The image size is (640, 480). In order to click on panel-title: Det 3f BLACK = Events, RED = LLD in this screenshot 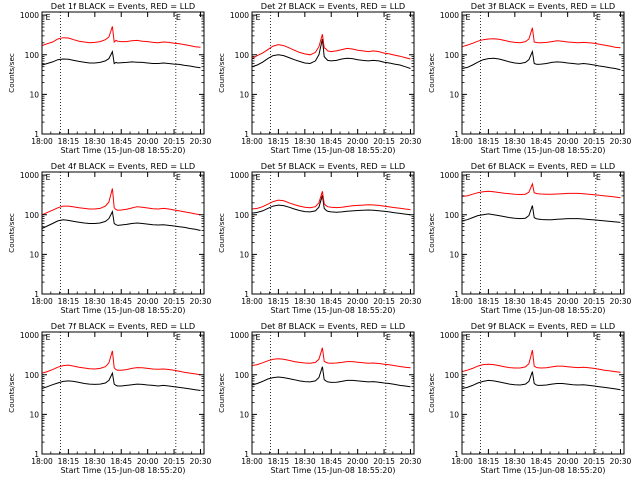, I will do `click(543, 6)`.